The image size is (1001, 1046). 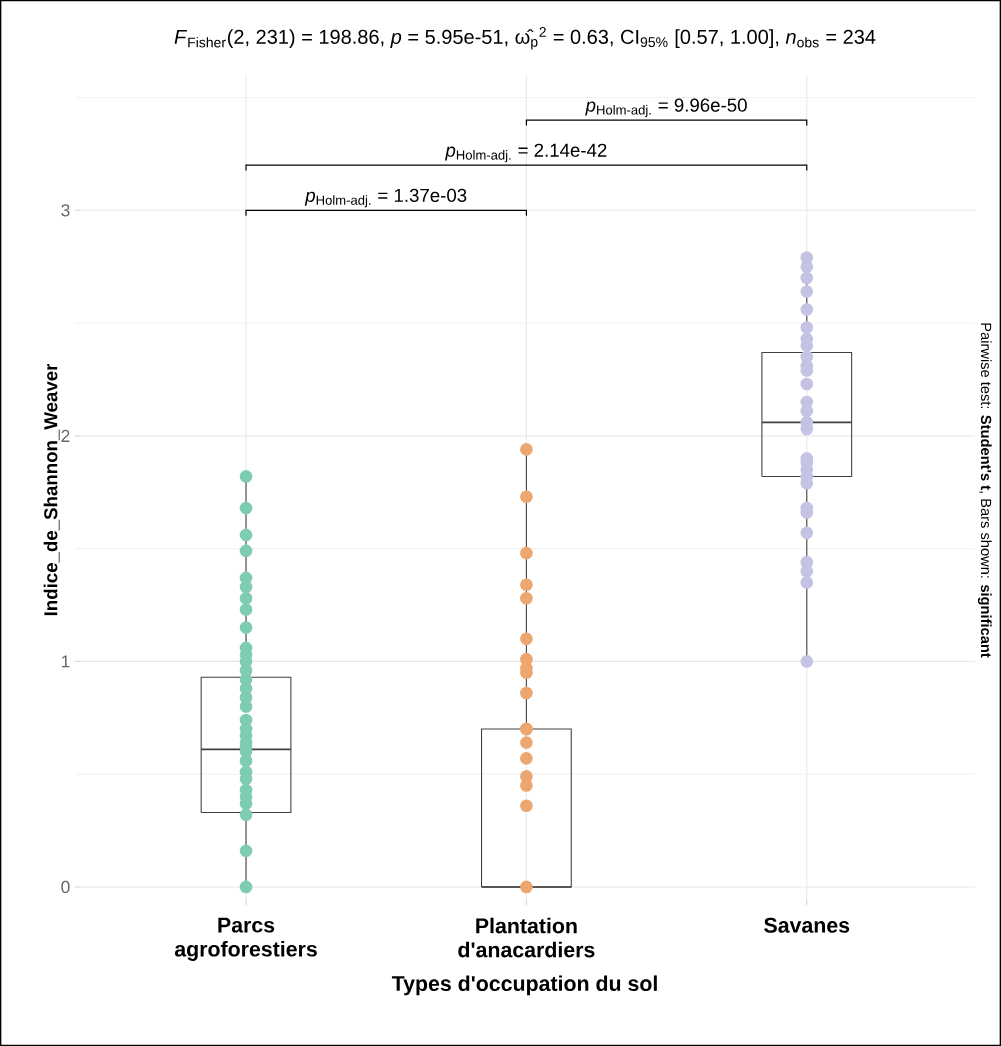 I want to click on chart-title: F$_{Fisher}$(2, 231) = 198.86, p = 5.95e-51, ω̂$_{p}$$^{2}$ = 0.63, CI$_{95%}$ [0.57, 1.00], n$_{obs}$ = 234, so click(x=525, y=38).